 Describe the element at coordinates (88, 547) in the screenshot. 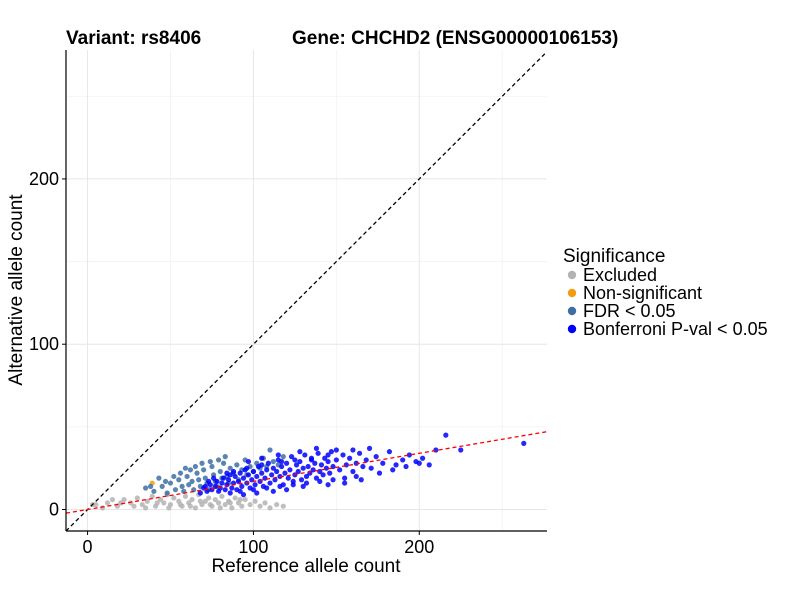

I see `x-tick-label: 0` at that location.